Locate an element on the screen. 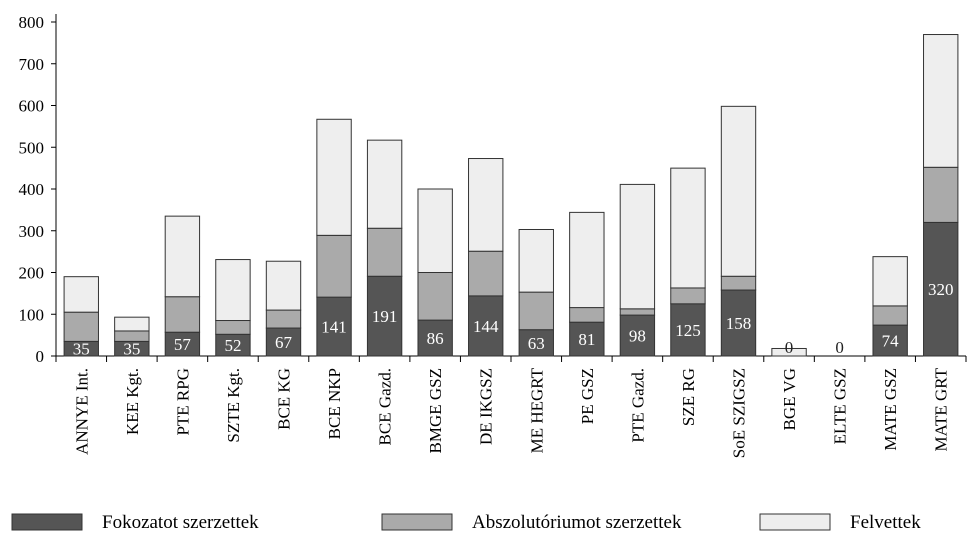 This screenshot has height=536, width=970. x-tick-label: PE GSZ is located at coordinates (587, 396).